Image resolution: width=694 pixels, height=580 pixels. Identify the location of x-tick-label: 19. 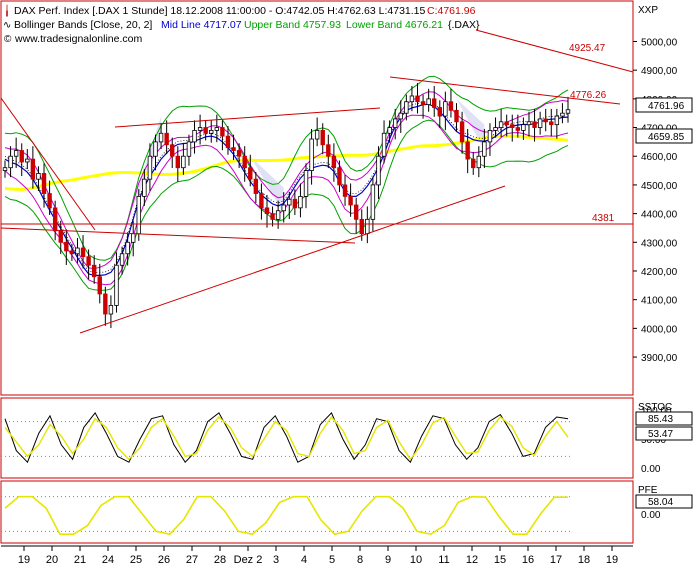
(612, 560).